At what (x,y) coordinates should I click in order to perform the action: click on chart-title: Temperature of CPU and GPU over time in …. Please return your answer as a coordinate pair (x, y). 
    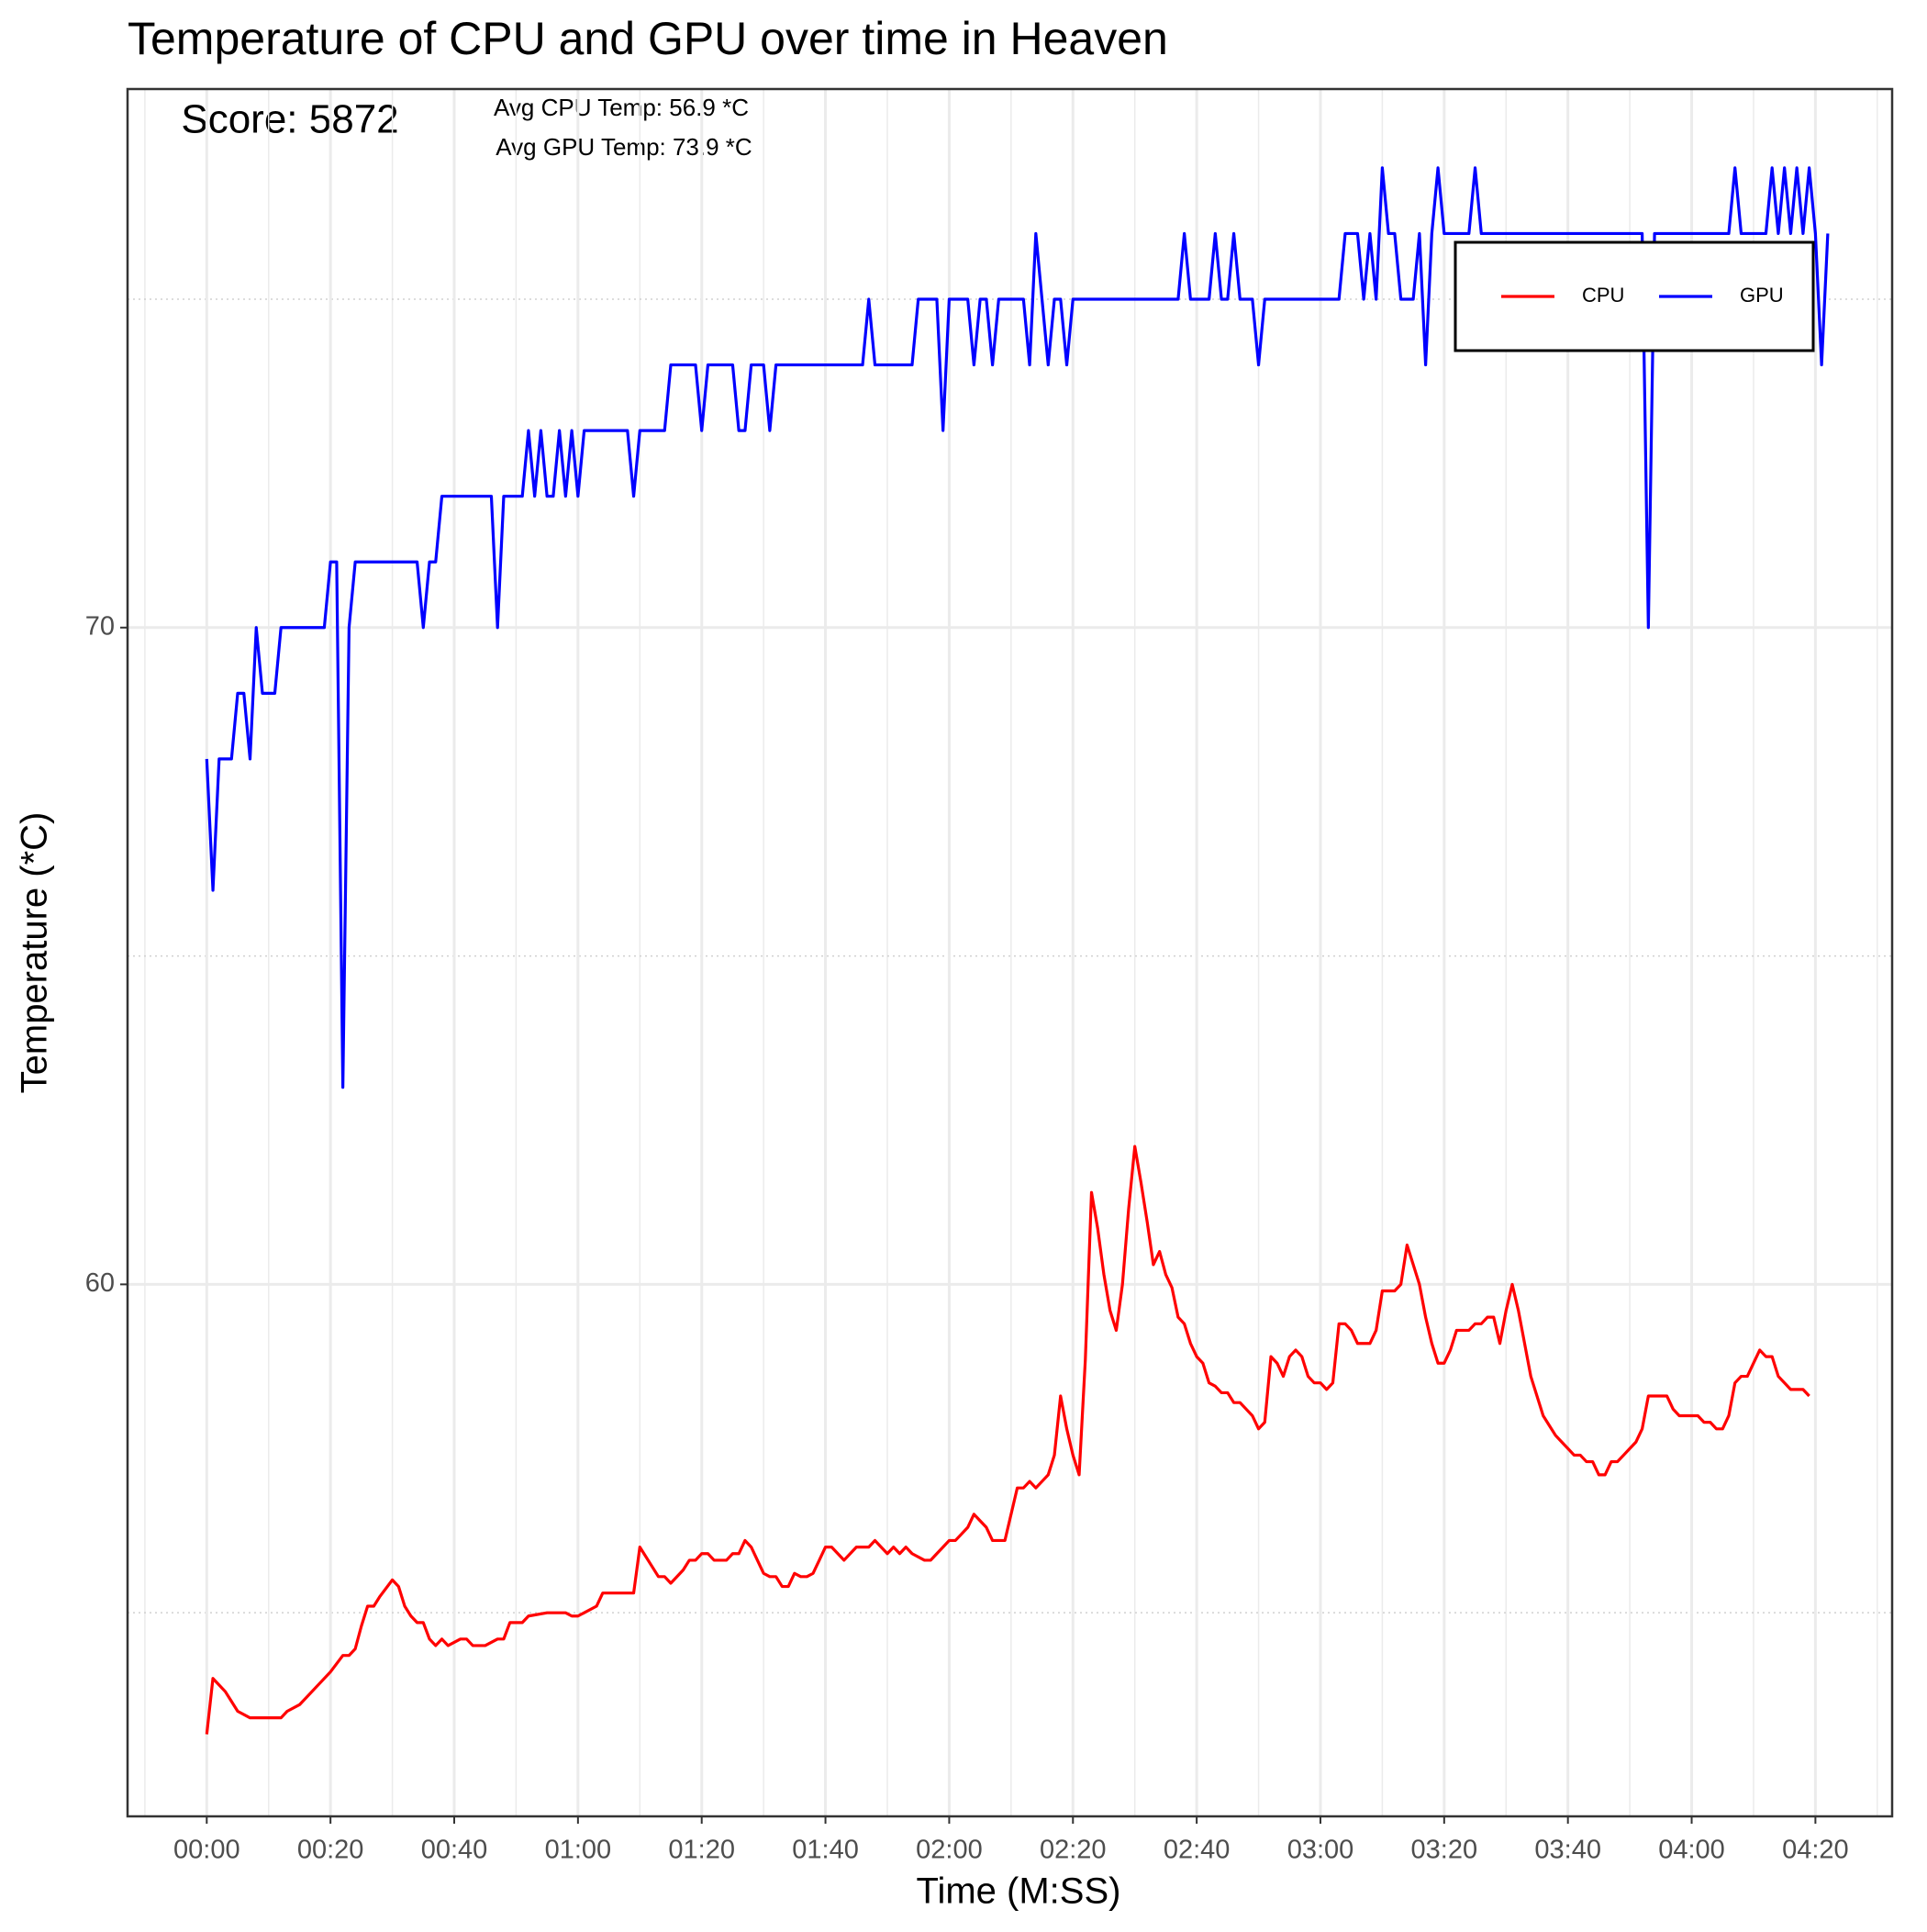
    Looking at the image, I should click on (648, 38).